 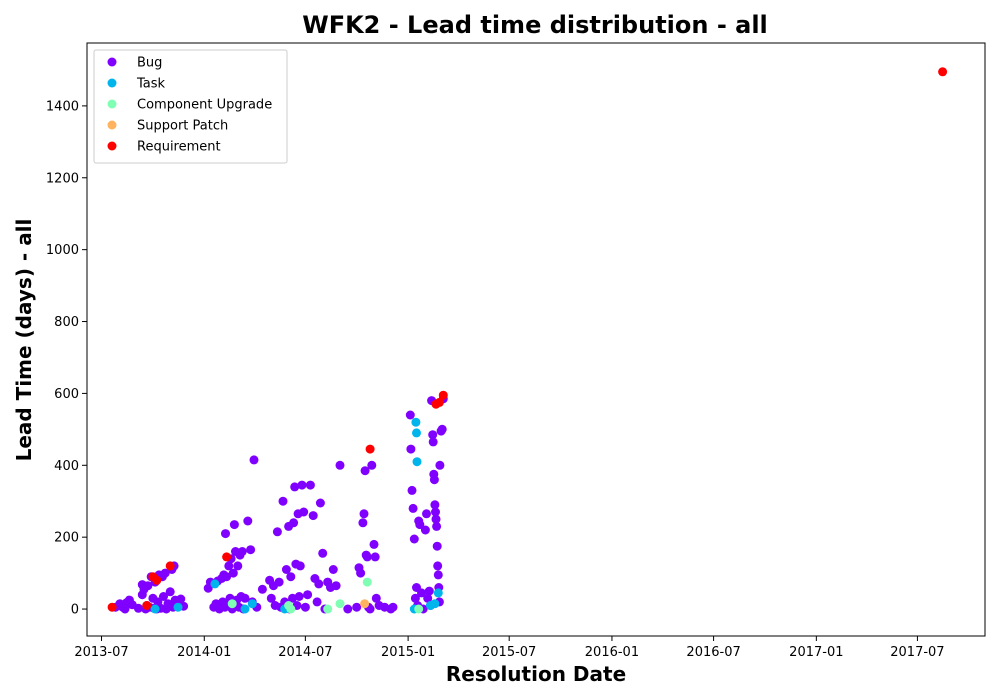 What do you see at coordinates (66, 358) in the screenshot?
I see `y-axis: 0 200 400 600 800 1000 1200 1400` at bounding box center [66, 358].